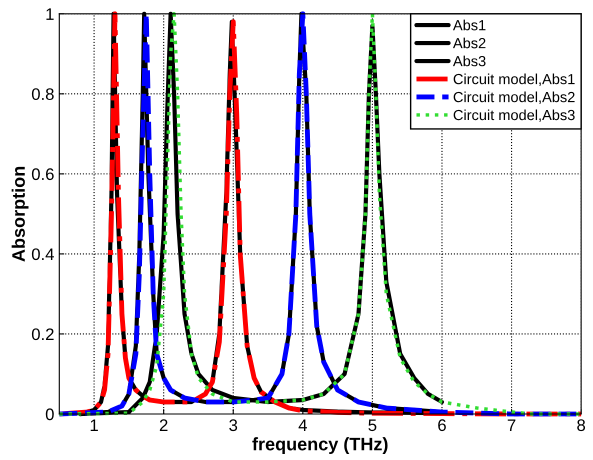 Image resolution: width=593 pixels, height=460 pixels. What do you see at coordinates (20, 214) in the screenshot?
I see `y-axis-title: Absorption` at bounding box center [20, 214].